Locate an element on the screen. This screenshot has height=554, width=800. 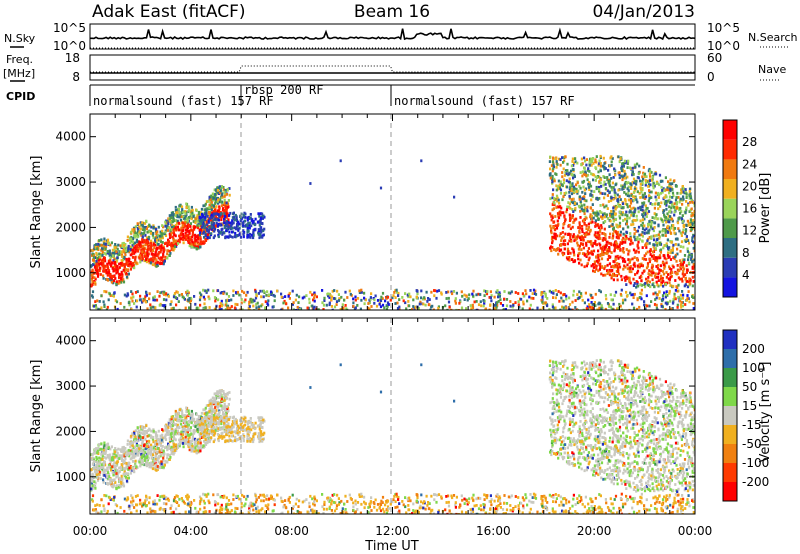
freq-tick-bottom: 8 is located at coordinates (76, 77).